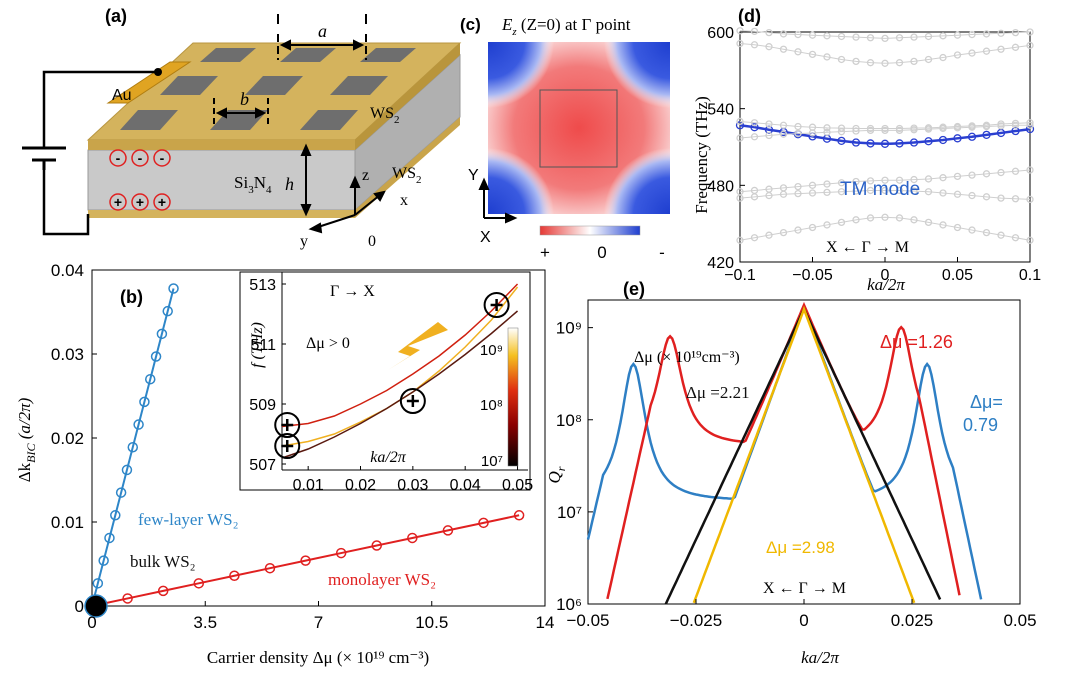 This screenshot has height=678, width=1080. Describe the element at coordinates (365, 175) in the screenshot. I see `axis-label-z: z` at that location.